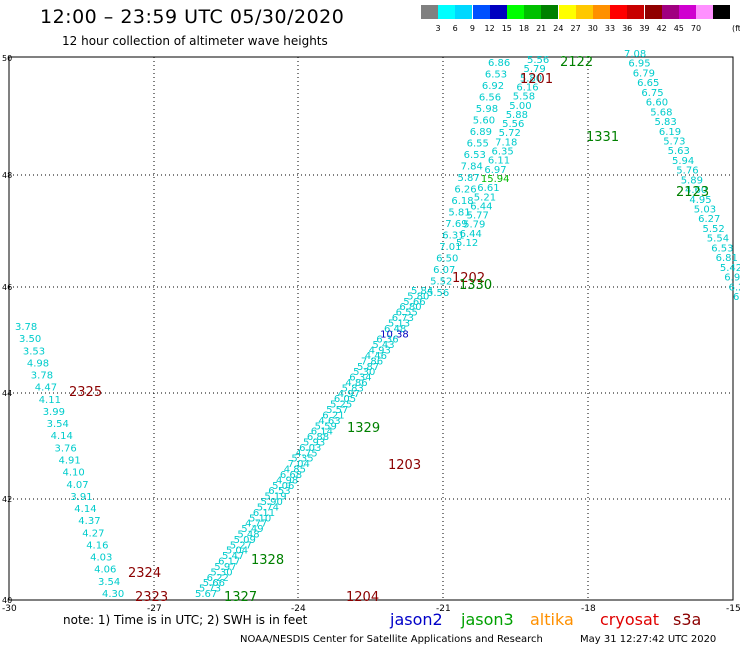 The image size is (740, 650). What do you see at coordinates (499, 161) in the screenshot?
I see `wave-height-value: 6.11` at bounding box center [499, 161].